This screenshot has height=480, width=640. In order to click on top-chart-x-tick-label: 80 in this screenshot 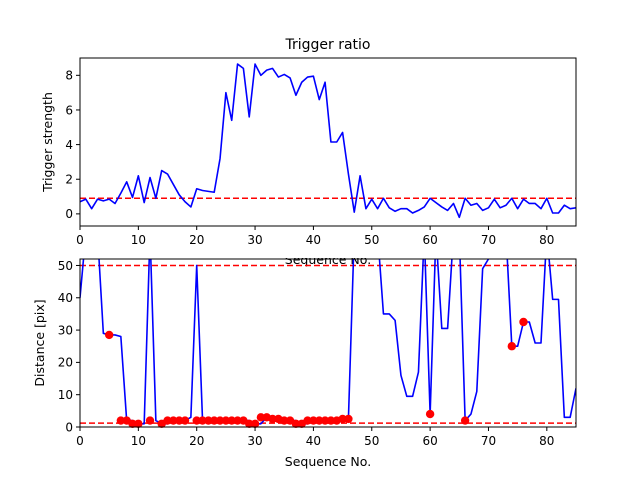, I will do `click(546, 240)`.